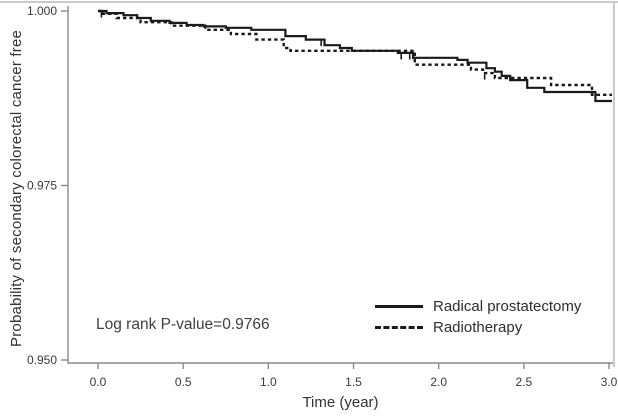  Describe the element at coordinates (507, 306) in the screenshot. I see `legend-label-radical-prostatectomy: Radical prostatectomy` at that location.